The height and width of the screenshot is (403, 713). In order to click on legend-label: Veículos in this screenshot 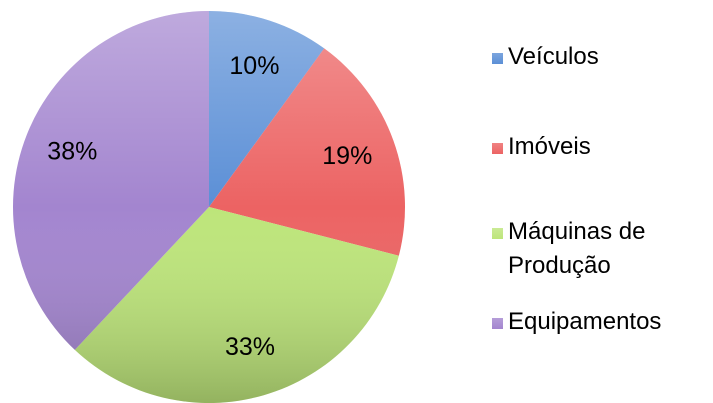, I will do `click(553, 56)`.